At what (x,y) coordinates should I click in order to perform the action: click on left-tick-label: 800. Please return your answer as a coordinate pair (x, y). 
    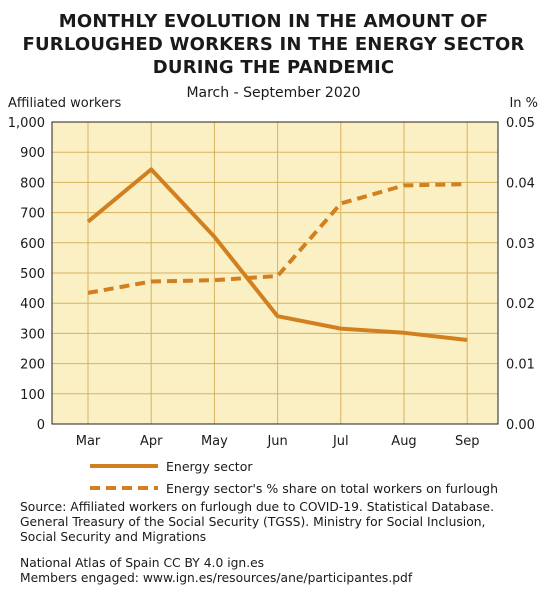
    Looking at the image, I should click on (32, 183).